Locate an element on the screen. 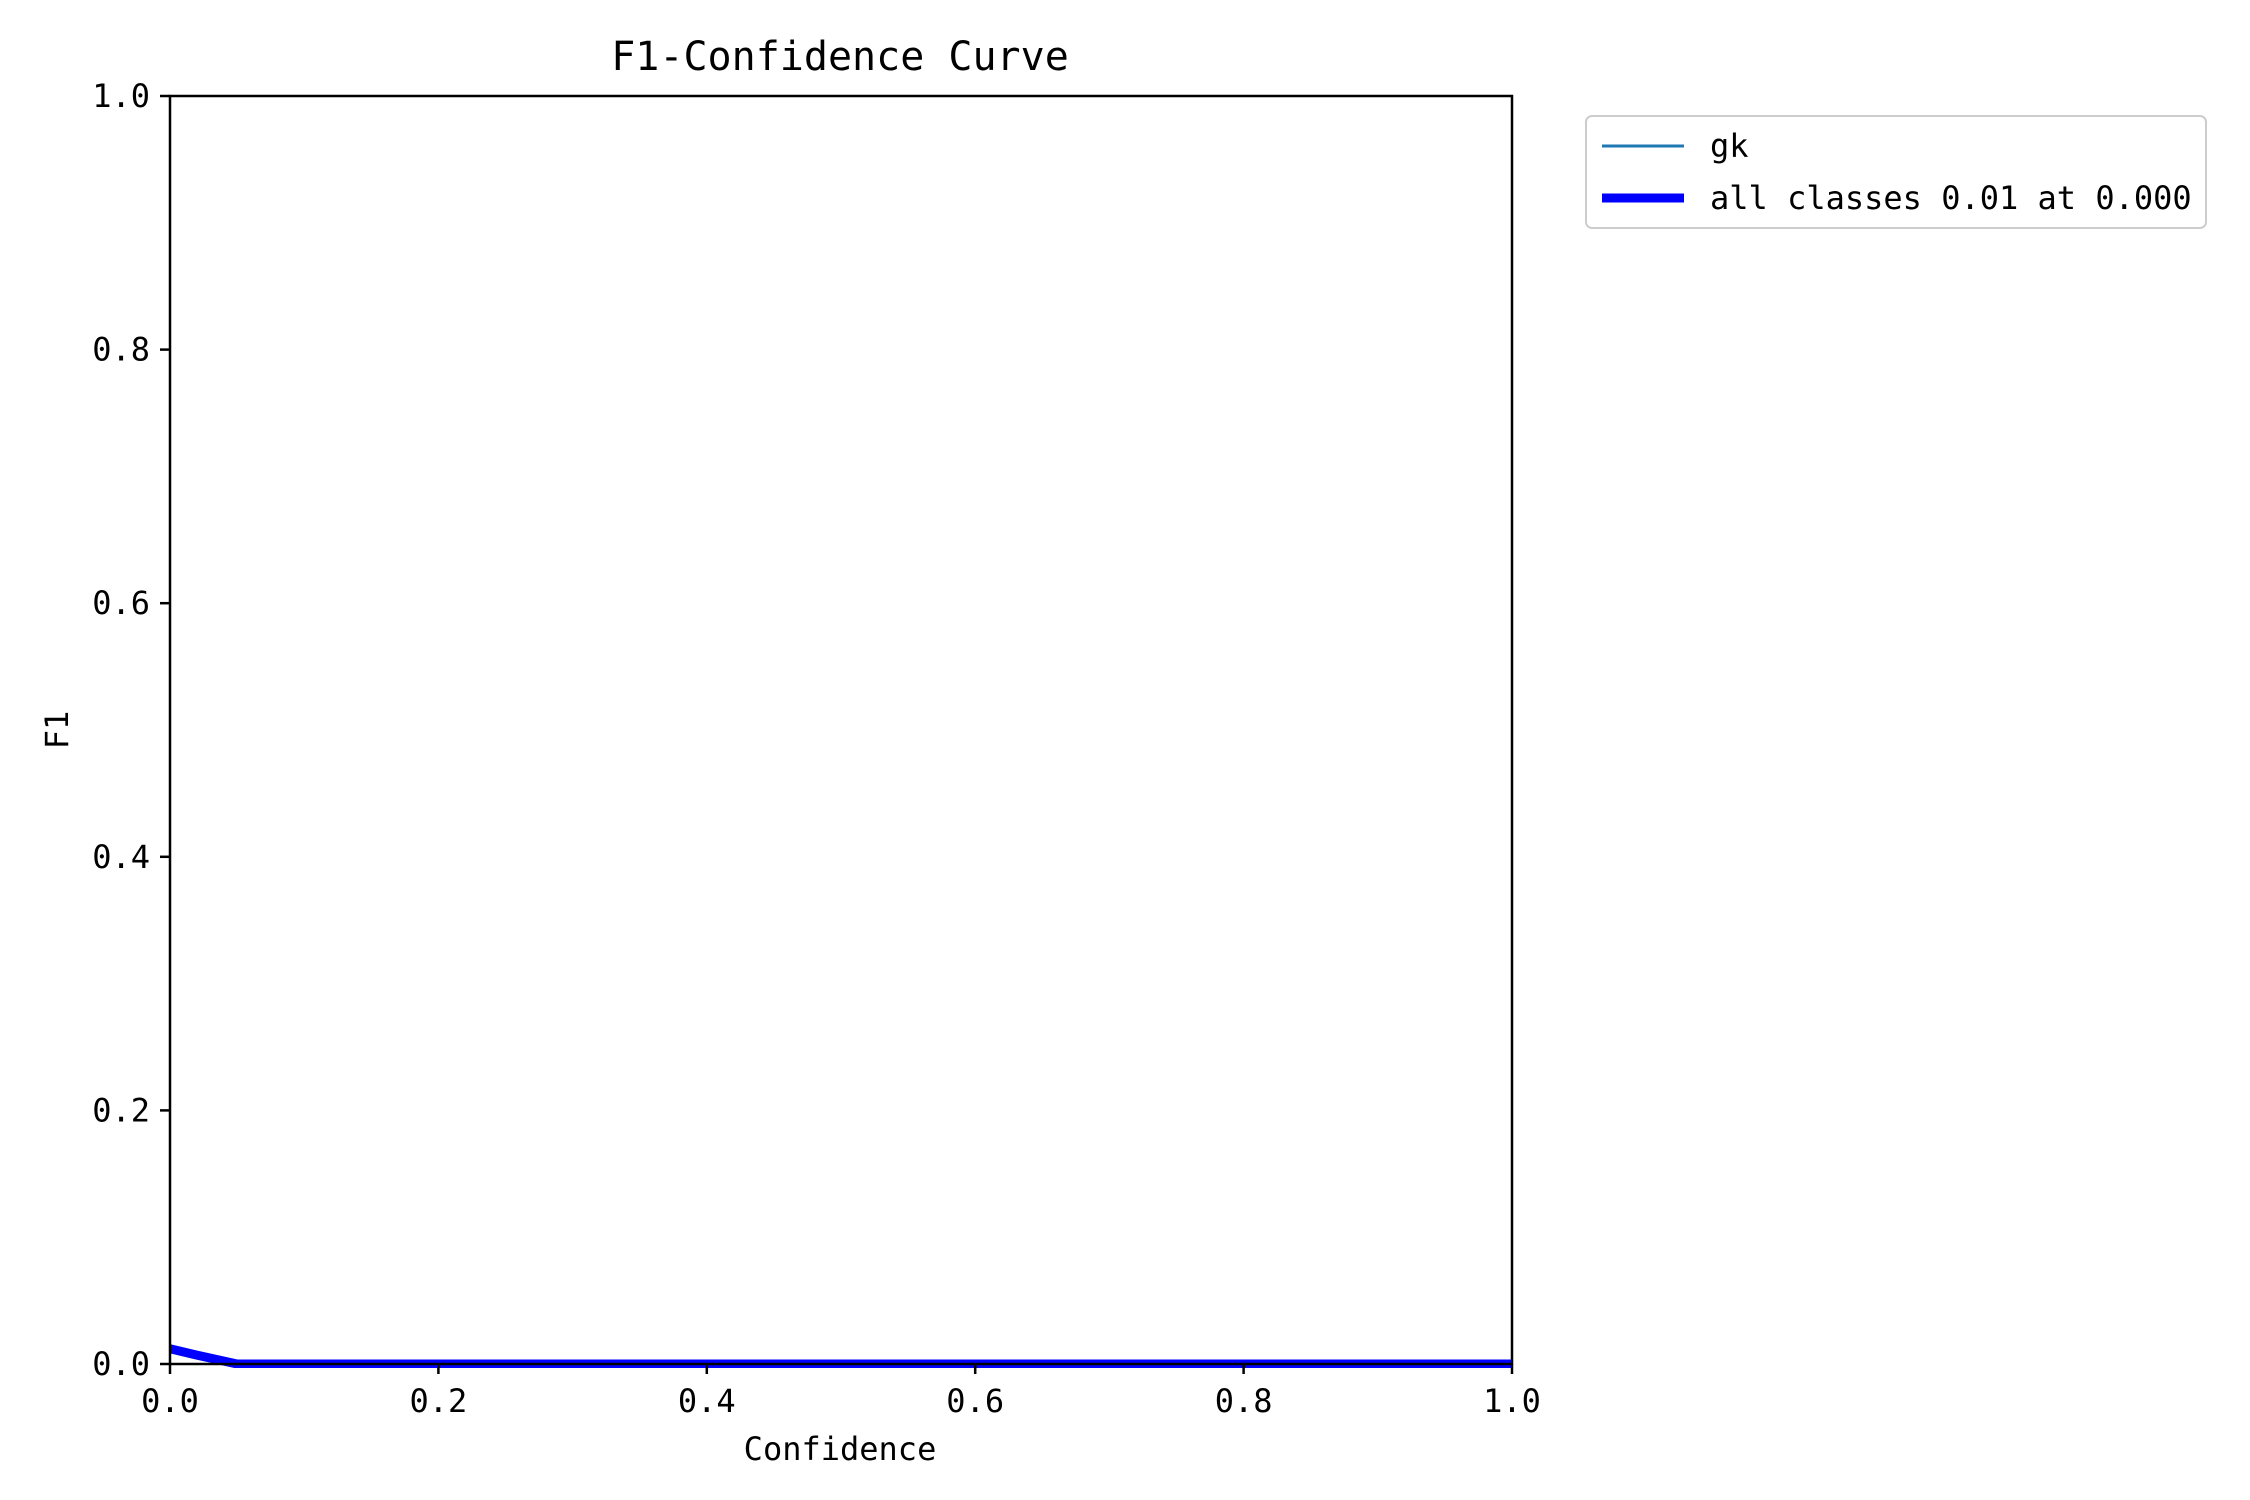  y-axis-label: F1 is located at coordinates (57, 730).